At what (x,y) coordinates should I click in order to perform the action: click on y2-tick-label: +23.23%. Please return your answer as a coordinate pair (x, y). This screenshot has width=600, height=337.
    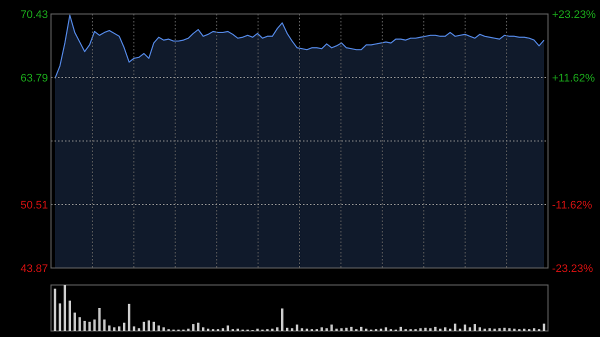
    Looking at the image, I should click on (574, 14).